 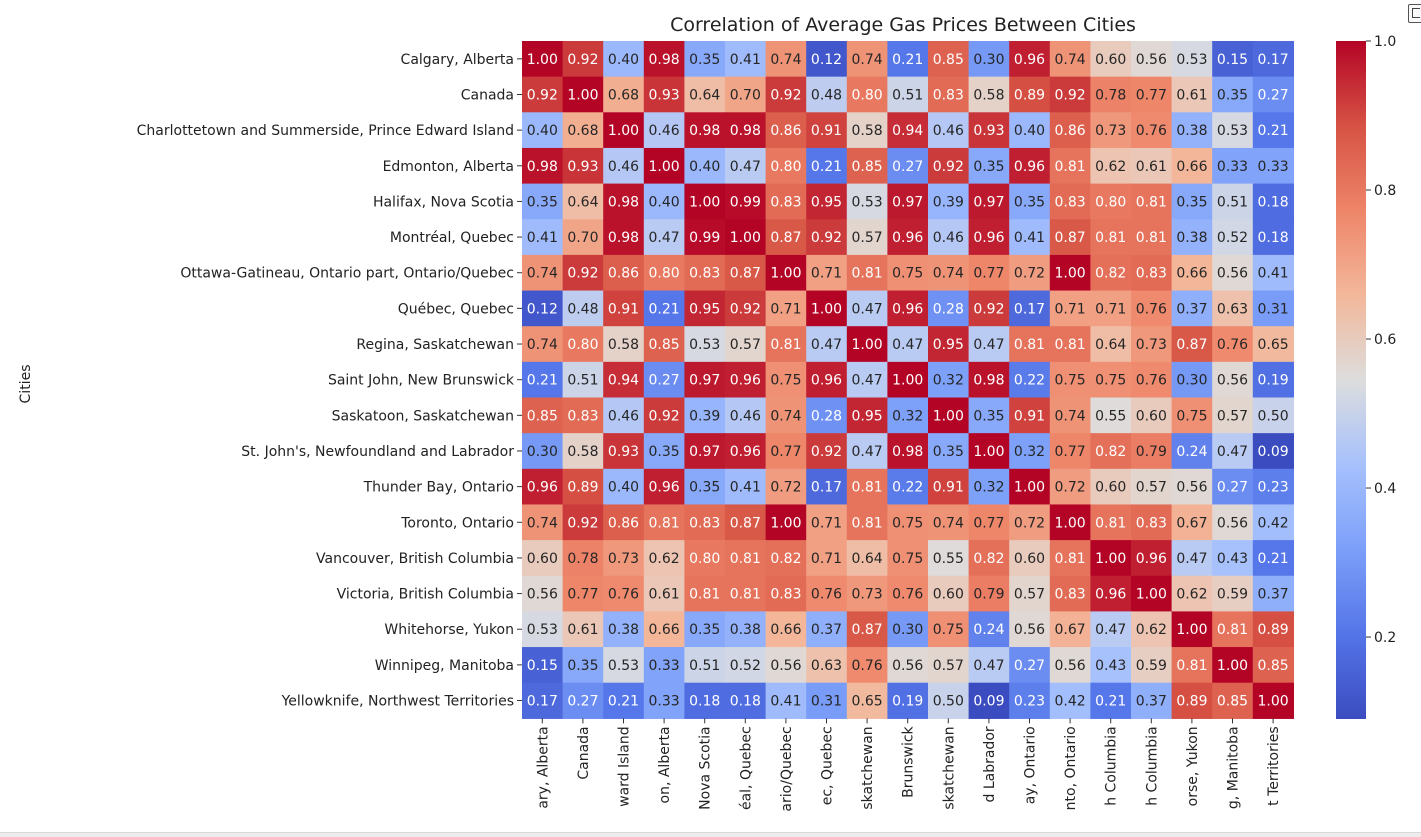 I want to click on cell-value-label: 0.81, so click(x=745, y=595).